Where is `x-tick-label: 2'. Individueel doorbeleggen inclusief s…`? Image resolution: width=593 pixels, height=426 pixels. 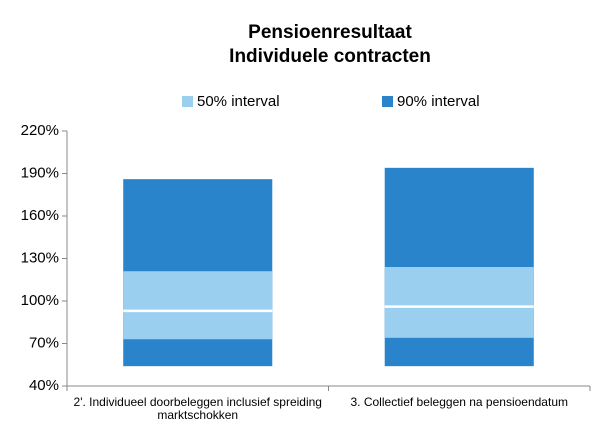
x-tick-label: 2'. Individueel doorbeleggen inclusief s… is located at coordinates (197, 408).